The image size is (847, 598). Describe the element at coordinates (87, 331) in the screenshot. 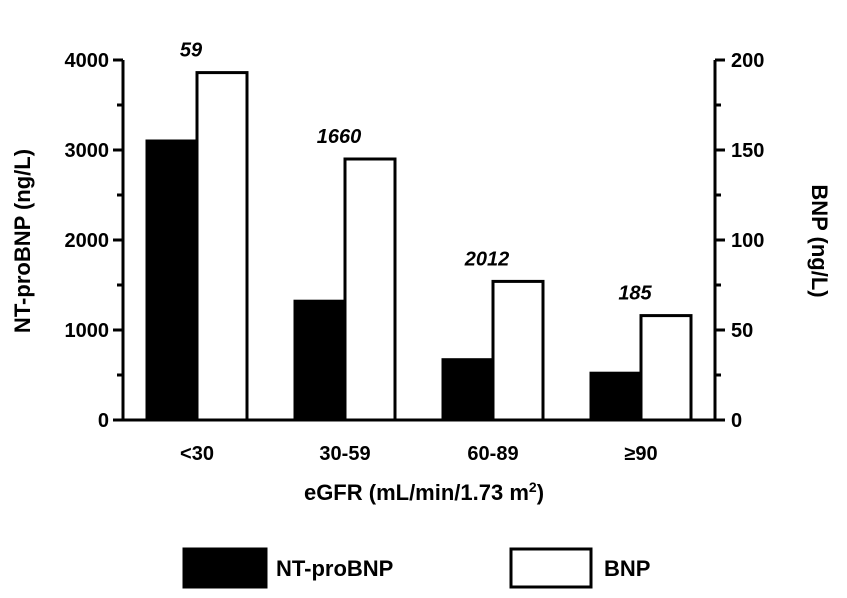

I see `left-y-tick-label: 1000` at that location.